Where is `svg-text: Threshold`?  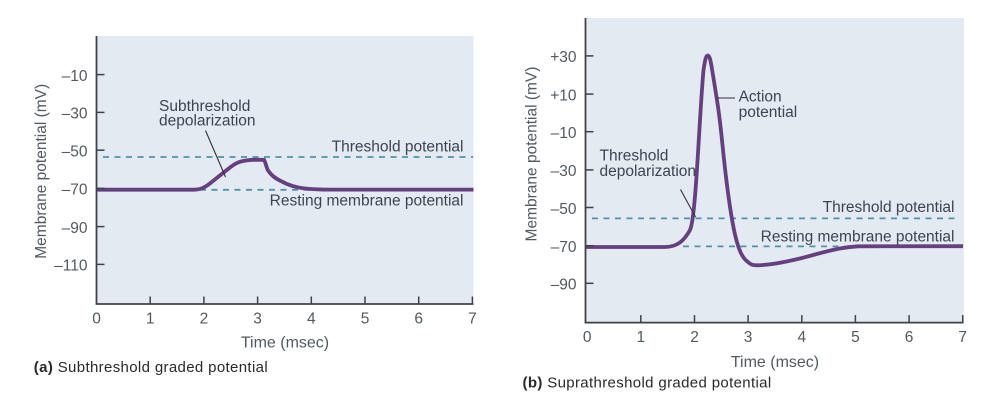 svg-text: Threshold is located at coordinates (634, 156).